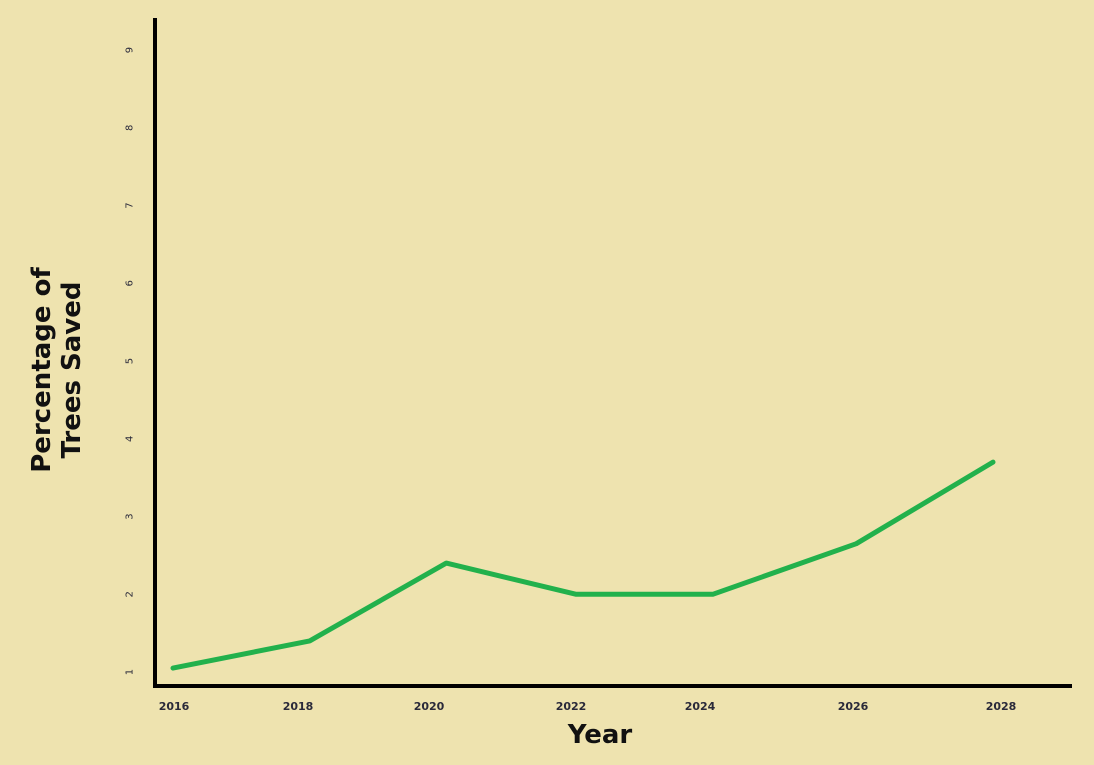  I want to click on y-tick-label: 5, so click(130, 361).